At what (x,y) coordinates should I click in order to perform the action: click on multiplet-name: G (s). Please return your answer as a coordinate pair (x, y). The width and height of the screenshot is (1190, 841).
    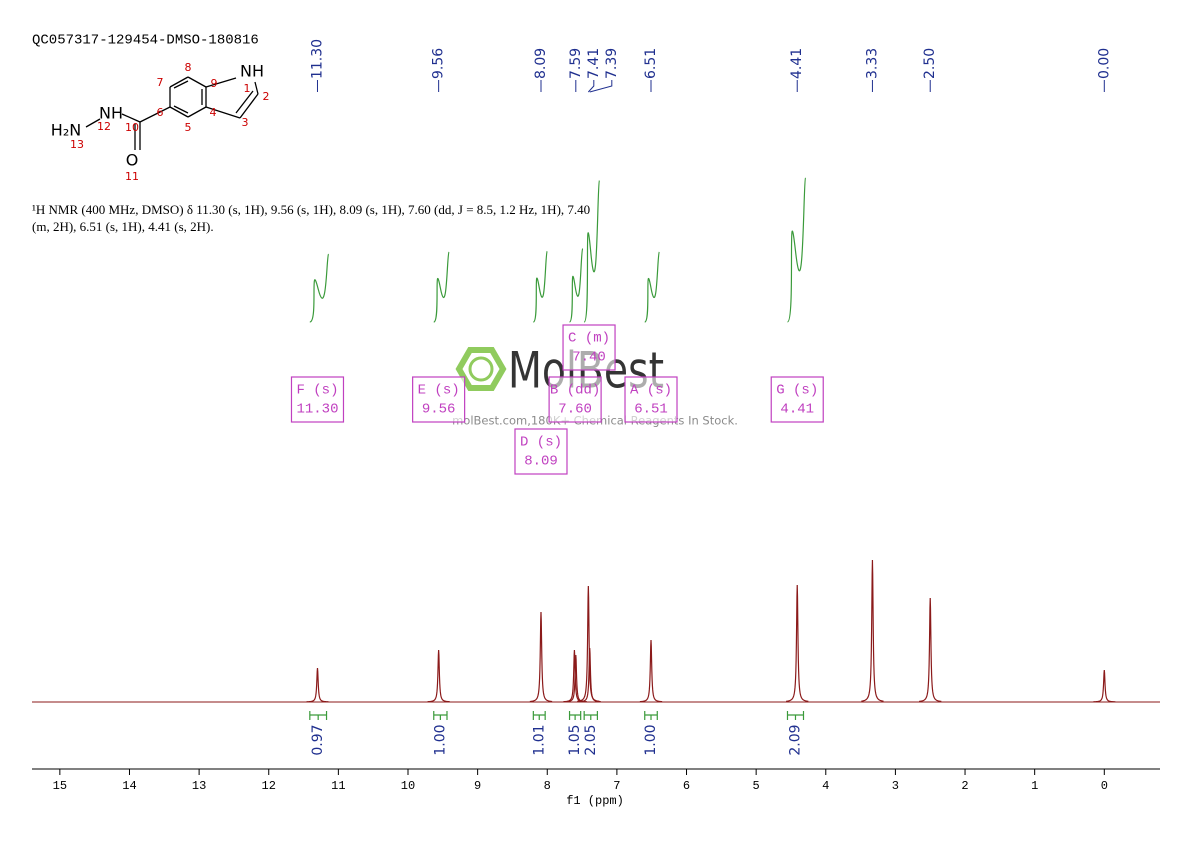
    Looking at the image, I should click on (797, 391).